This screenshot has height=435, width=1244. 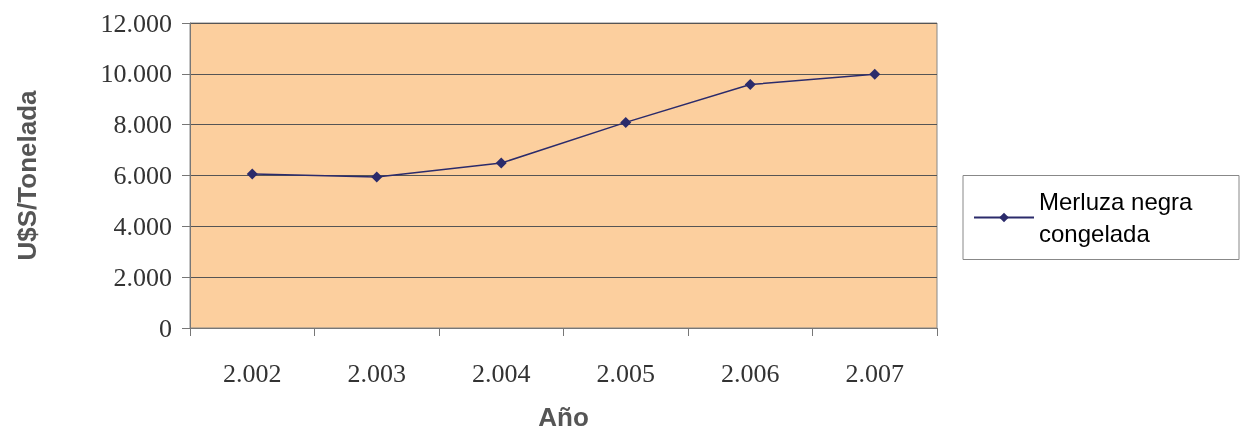 What do you see at coordinates (142, 175) in the screenshot?
I see `y-tick-label: 6.000` at bounding box center [142, 175].